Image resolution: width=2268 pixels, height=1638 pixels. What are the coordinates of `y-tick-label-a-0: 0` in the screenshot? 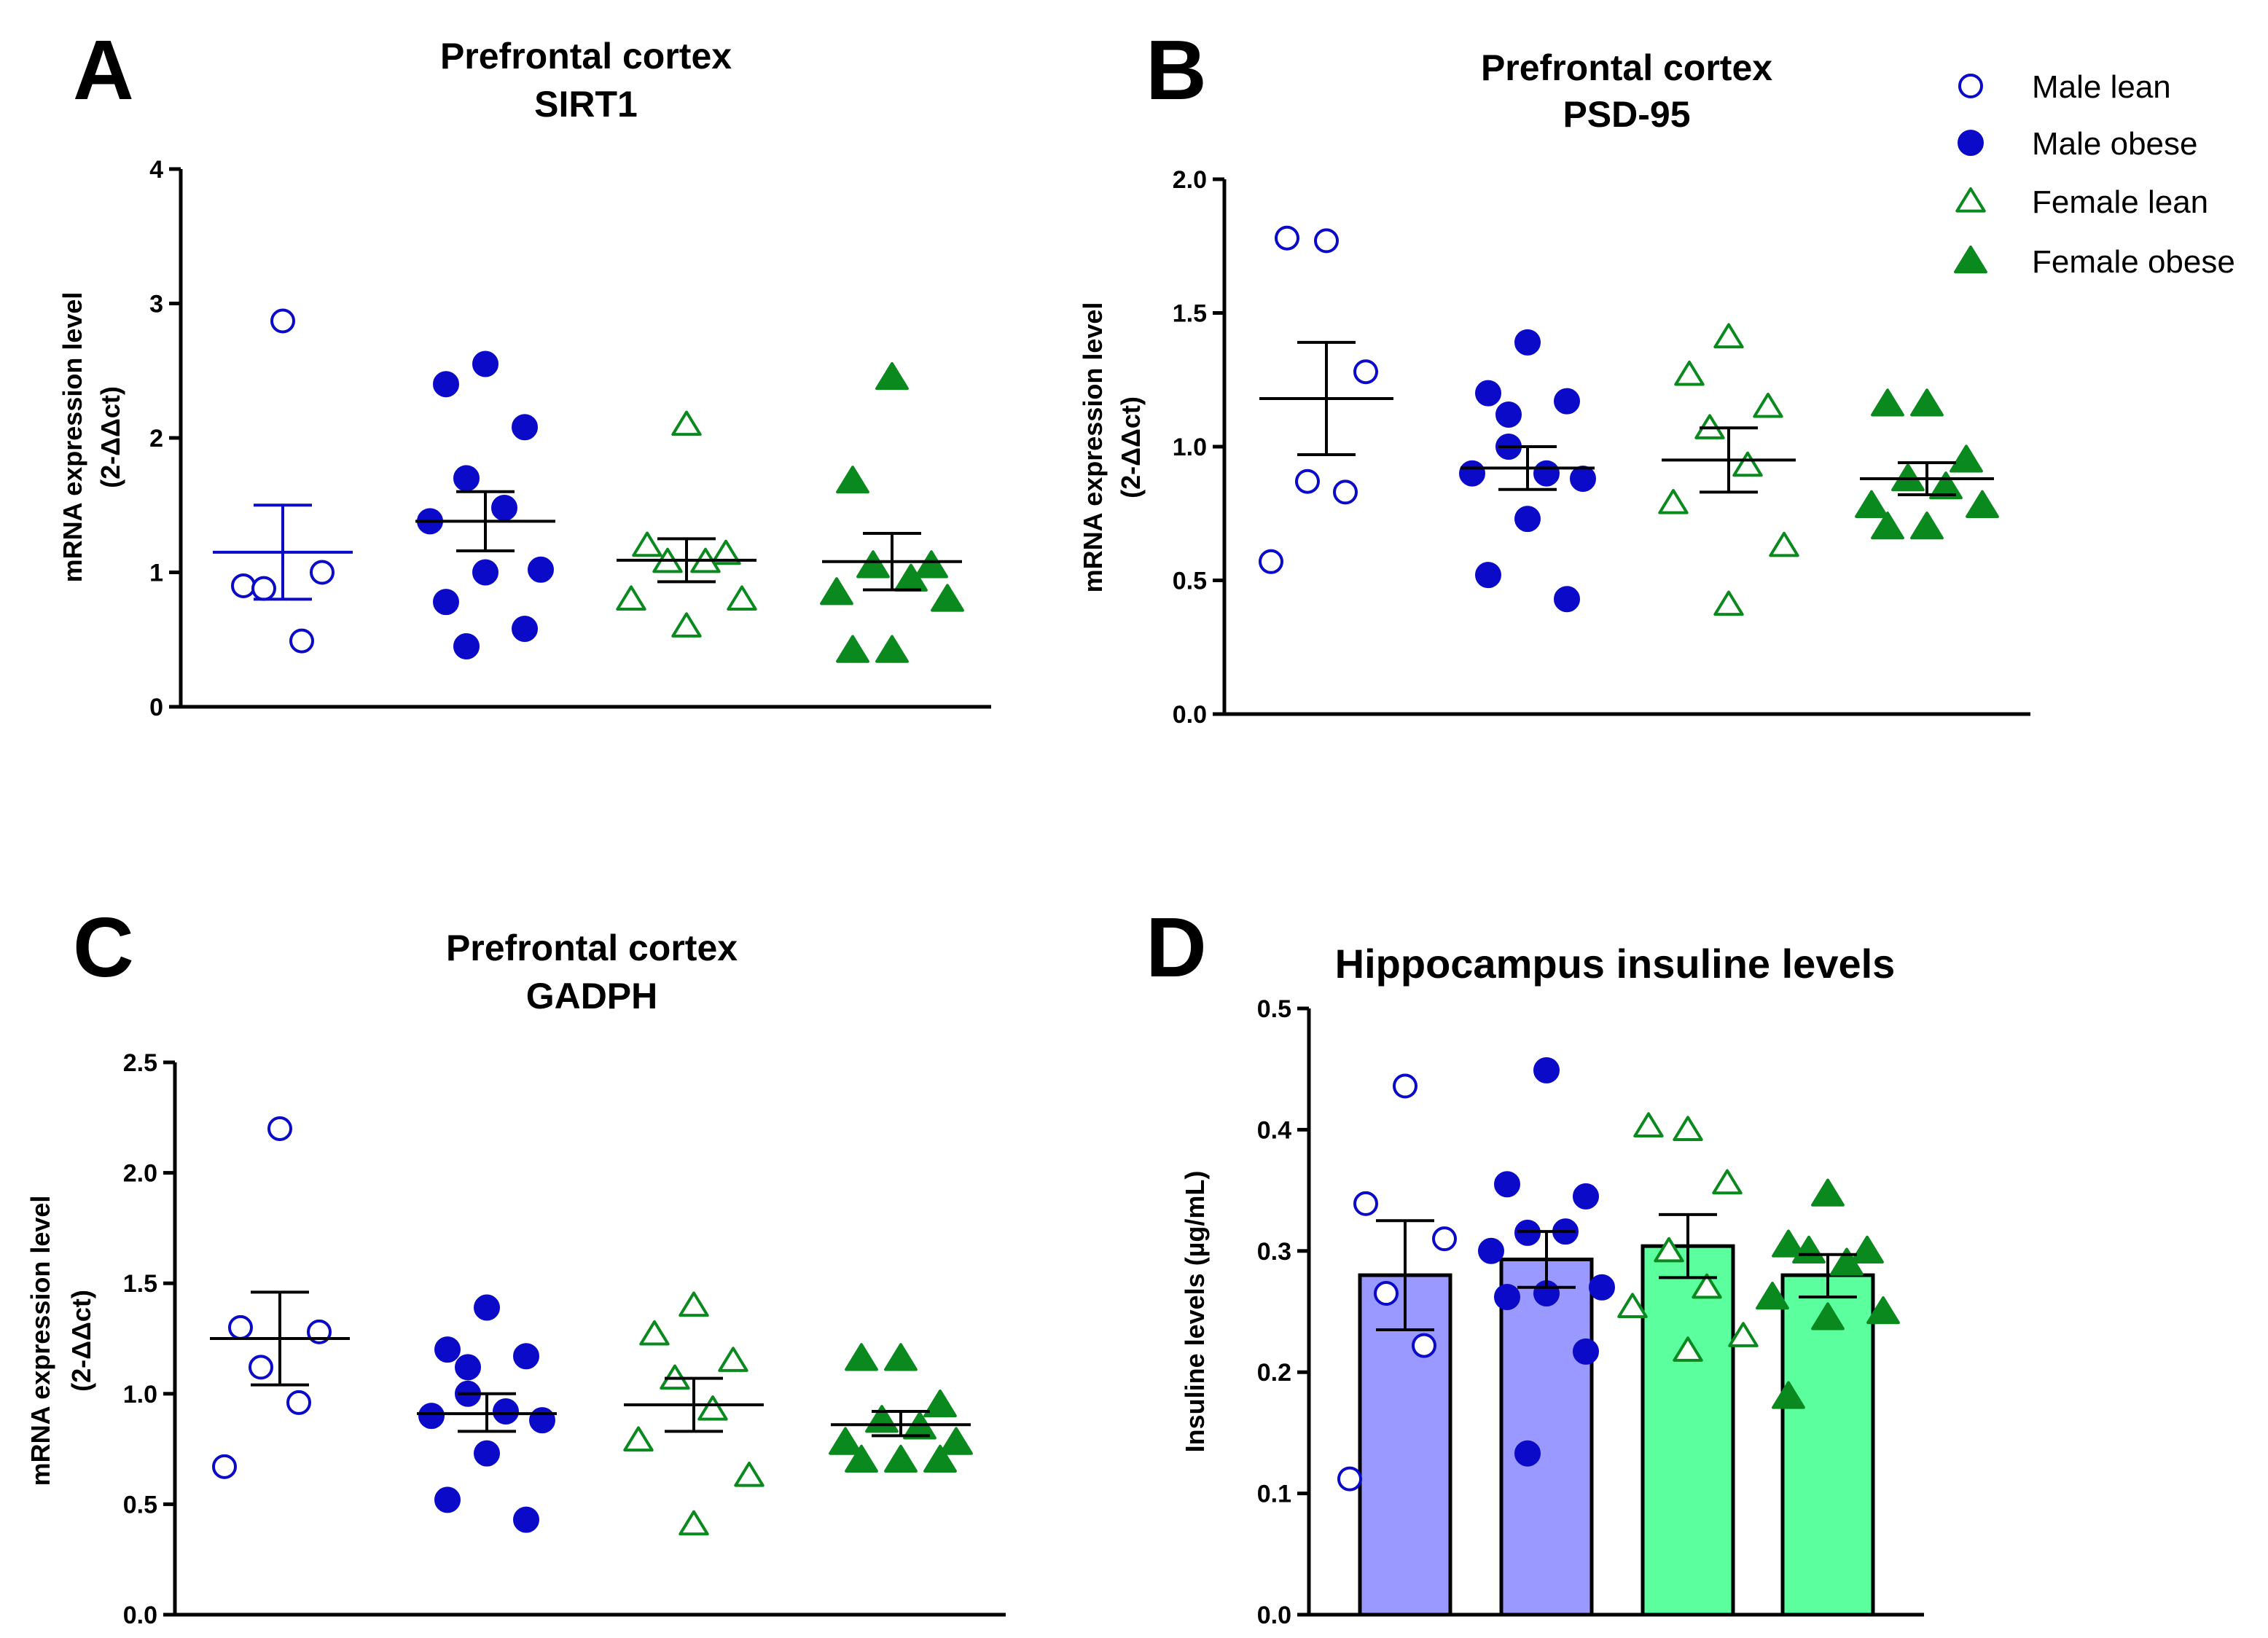 It's located at (156, 707).